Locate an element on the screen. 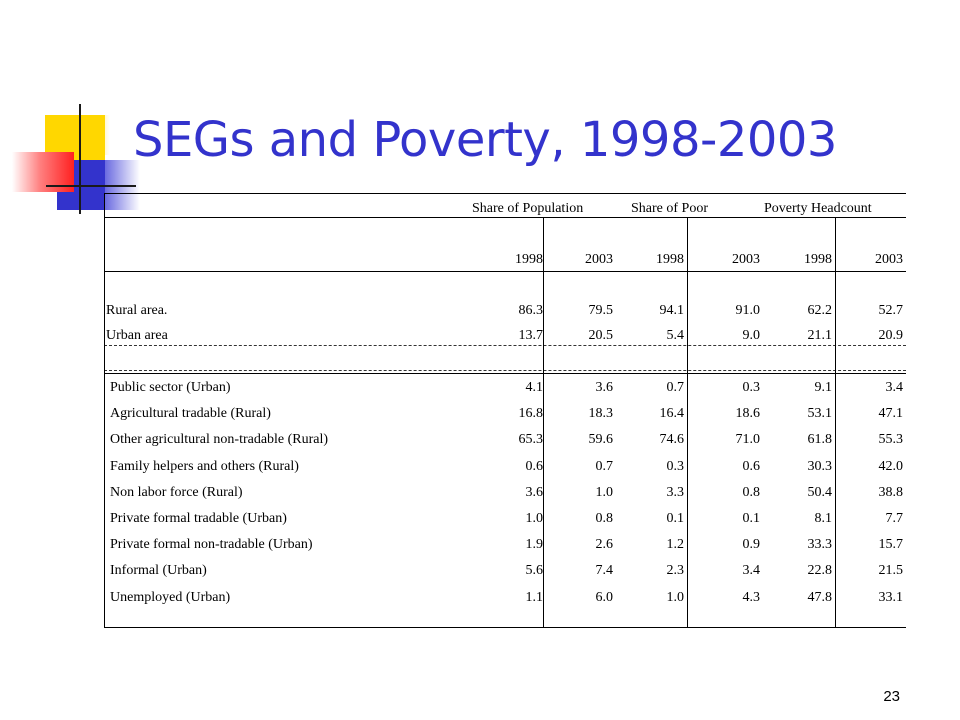 The width and height of the screenshot is (960, 720). table-cell: 16.4 is located at coordinates (672, 413).